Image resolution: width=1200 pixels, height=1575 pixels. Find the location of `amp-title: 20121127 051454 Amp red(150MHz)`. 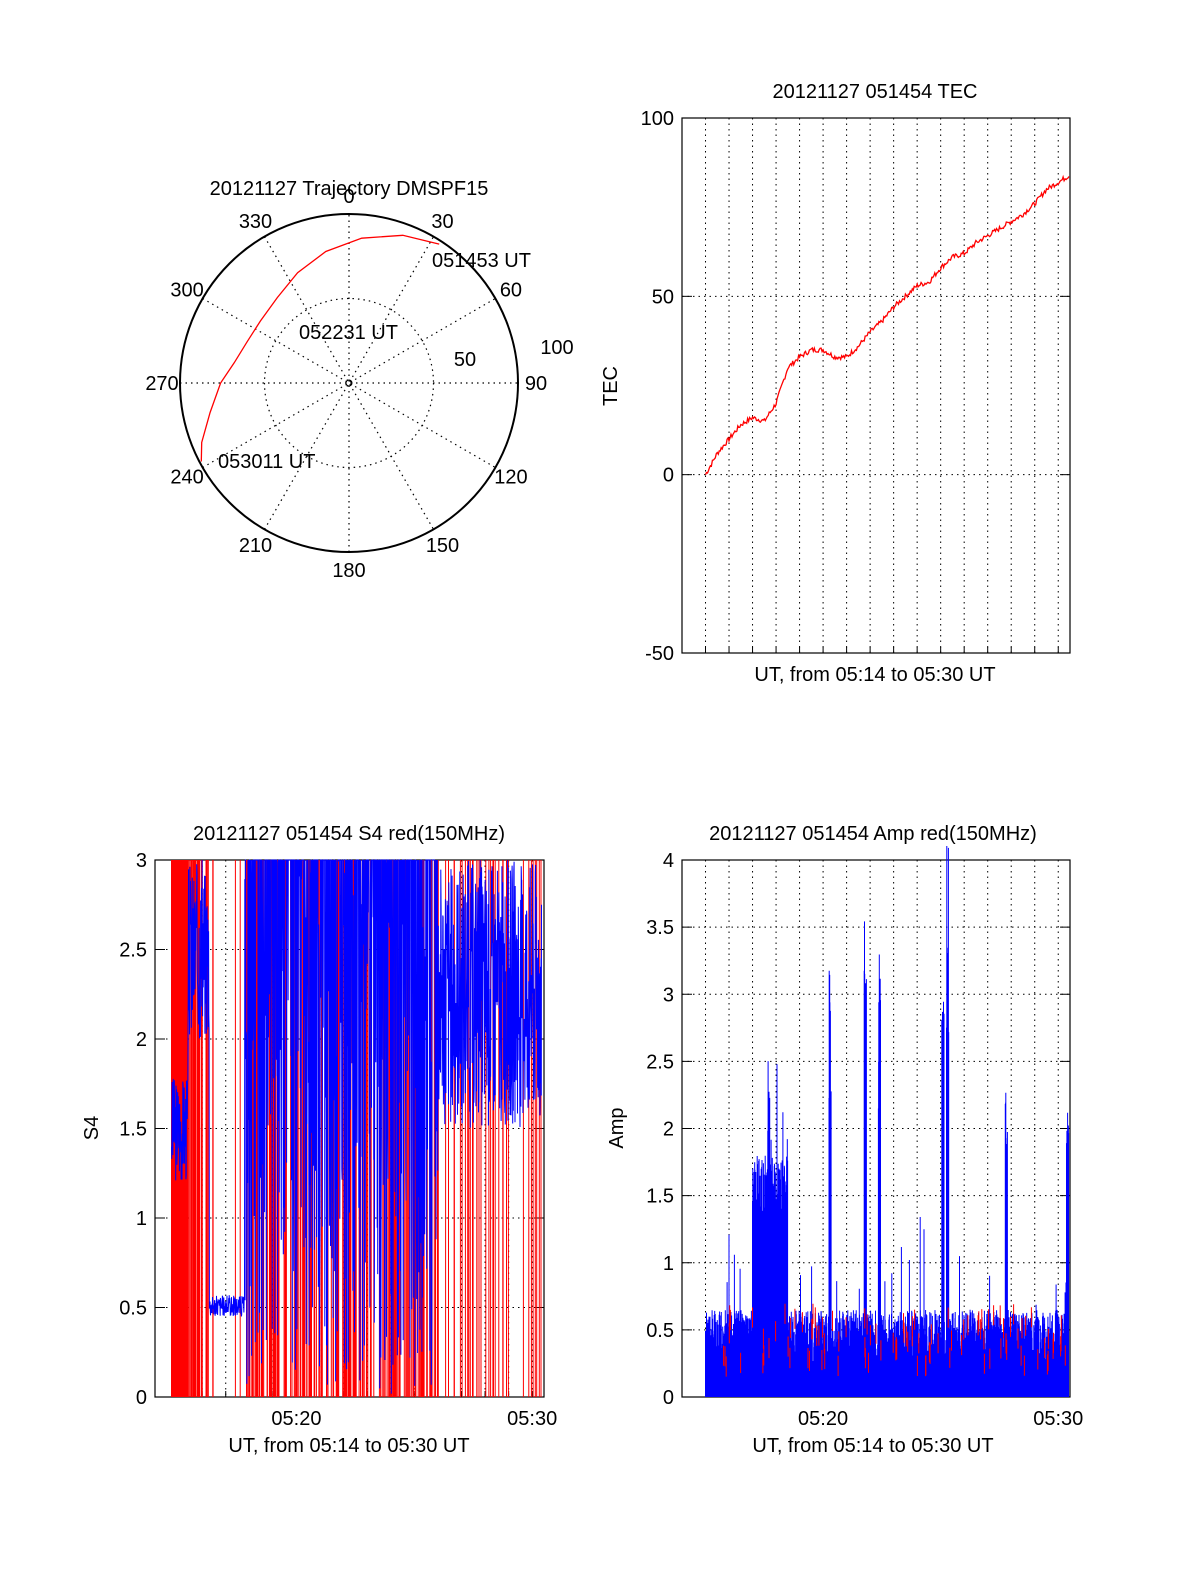

amp-title: 20121127 051454 Amp red(150MHz) is located at coordinates (873, 834).